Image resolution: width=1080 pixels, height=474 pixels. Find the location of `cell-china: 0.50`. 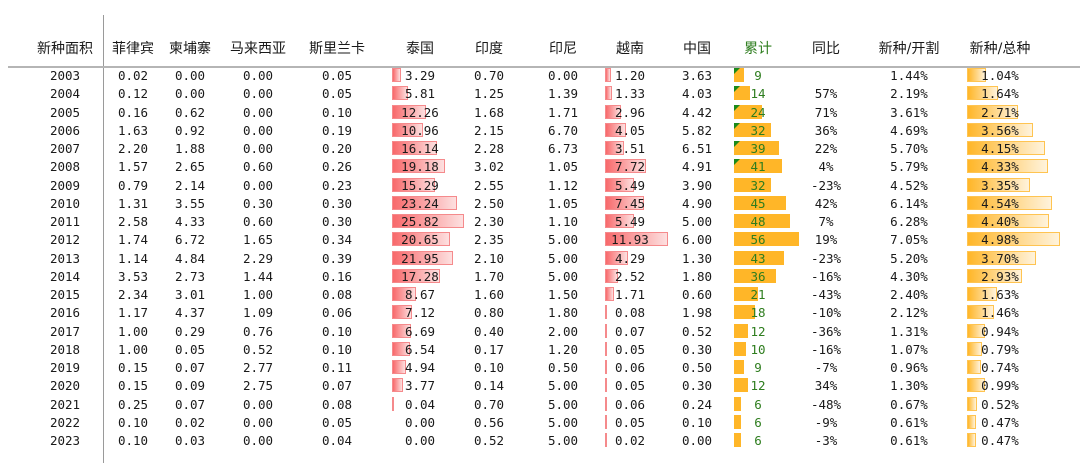

cell-china: 0.50 is located at coordinates (697, 367).